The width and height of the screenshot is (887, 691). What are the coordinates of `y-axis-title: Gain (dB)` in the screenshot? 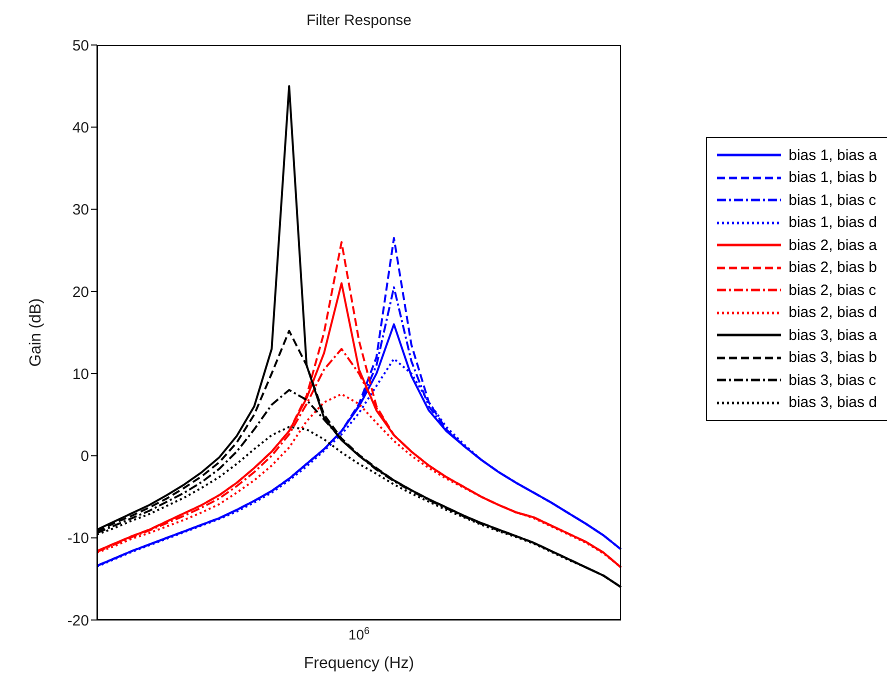 It's located at (36, 332).